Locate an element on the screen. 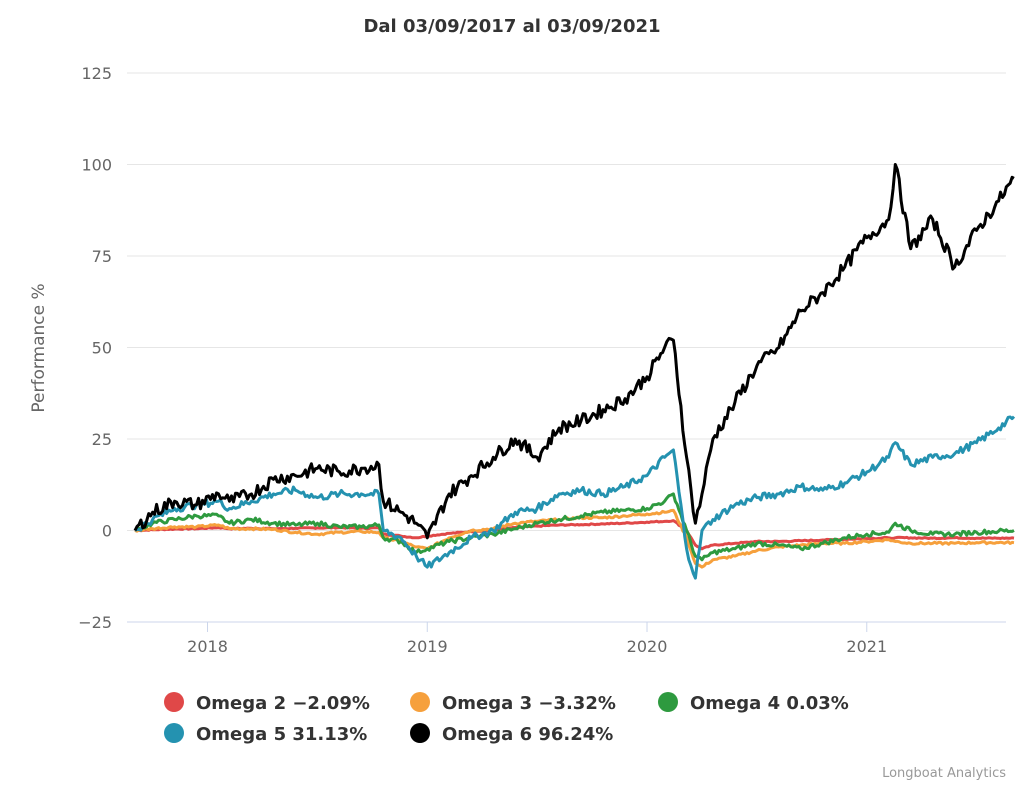 This screenshot has height=785, width=1024. x-tick-label: 2019 is located at coordinates (427, 646).